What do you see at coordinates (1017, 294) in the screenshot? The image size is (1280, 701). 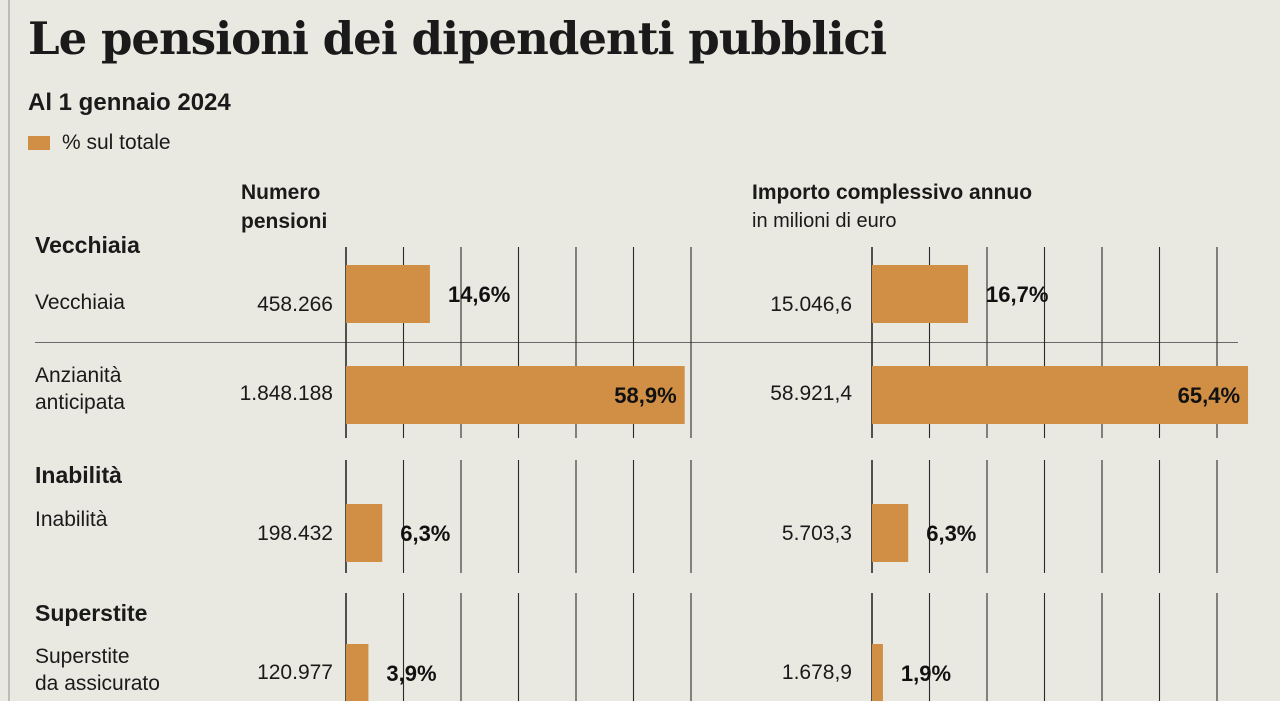 I see `bar-value-label: 16,7%` at bounding box center [1017, 294].